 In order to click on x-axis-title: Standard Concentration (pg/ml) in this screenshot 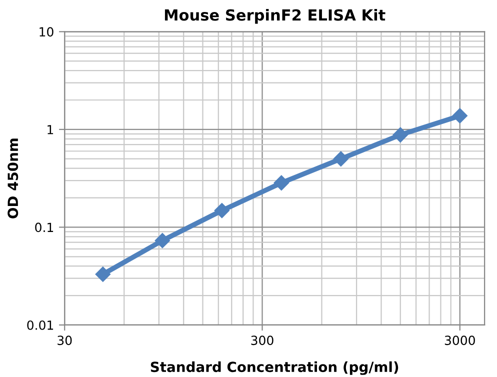, I will do `click(274, 368)`.